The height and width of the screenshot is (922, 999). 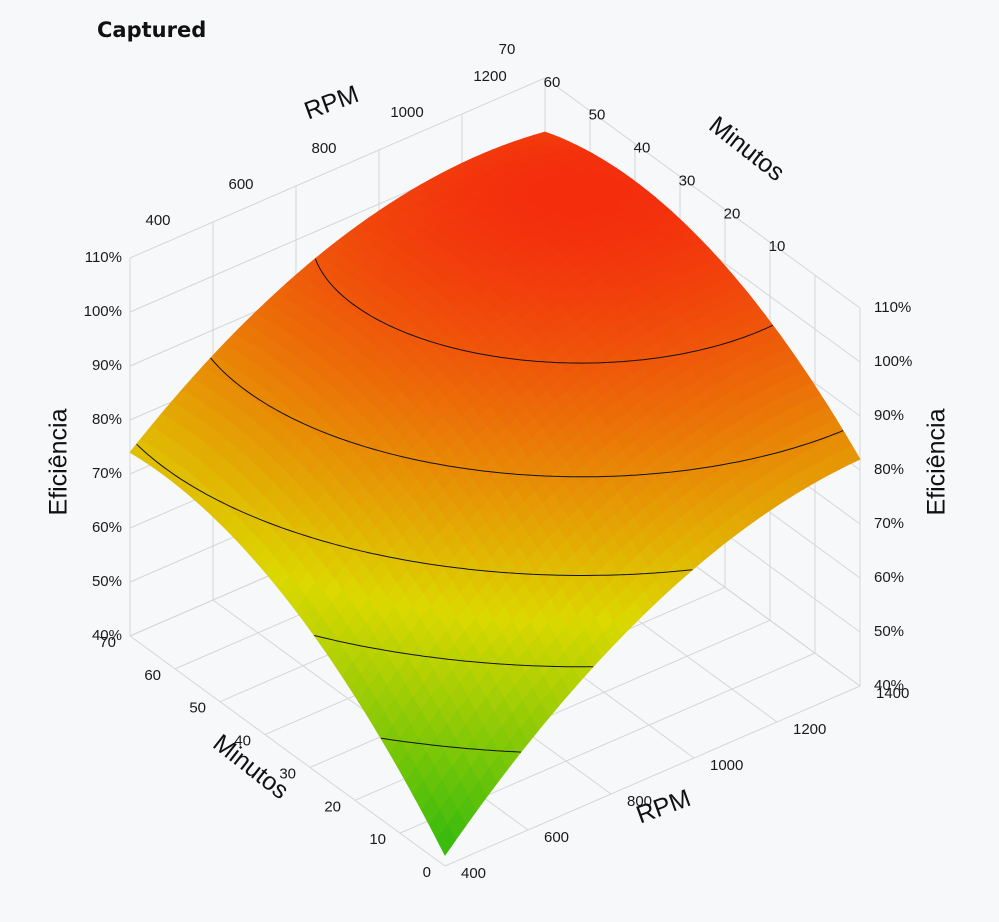 What do you see at coordinates (937, 461) in the screenshot?
I see `eficiencia-axis-label-right: Eficiência` at bounding box center [937, 461].